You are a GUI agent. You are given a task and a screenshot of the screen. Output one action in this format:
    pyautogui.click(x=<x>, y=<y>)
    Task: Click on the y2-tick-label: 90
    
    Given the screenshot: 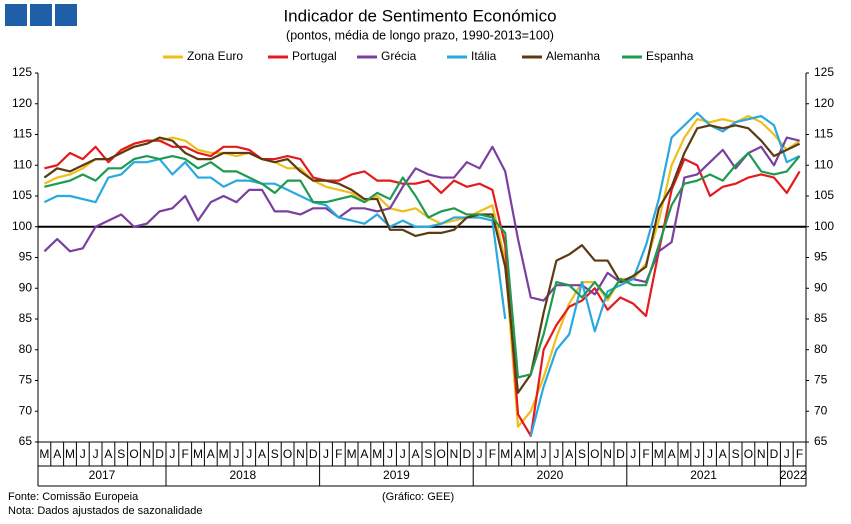 What is the action you would take?
    pyautogui.click(x=821, y=287)
    